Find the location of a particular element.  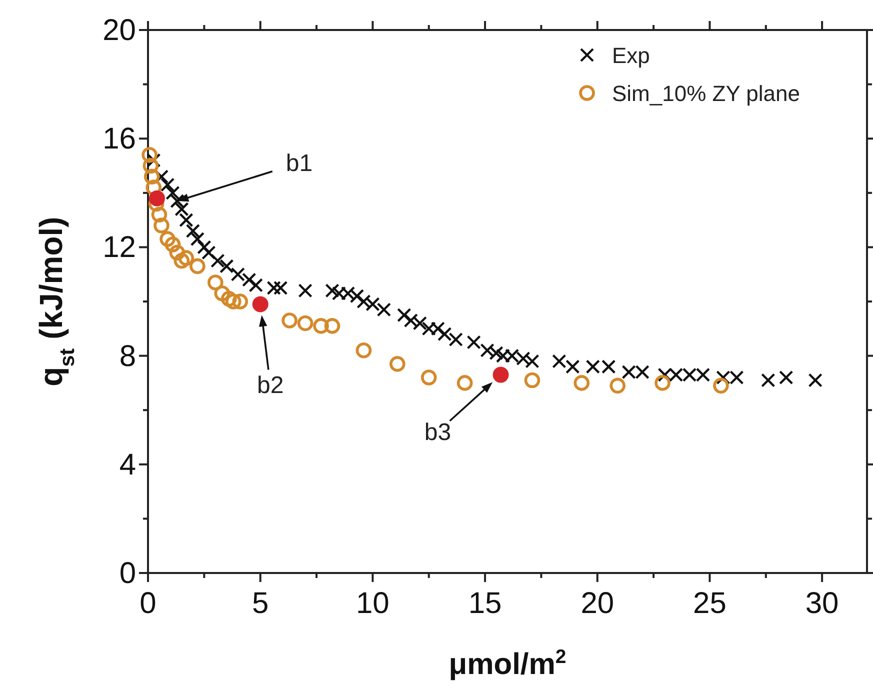

x-tick-label: 10 is located at coordinates (373, 603).